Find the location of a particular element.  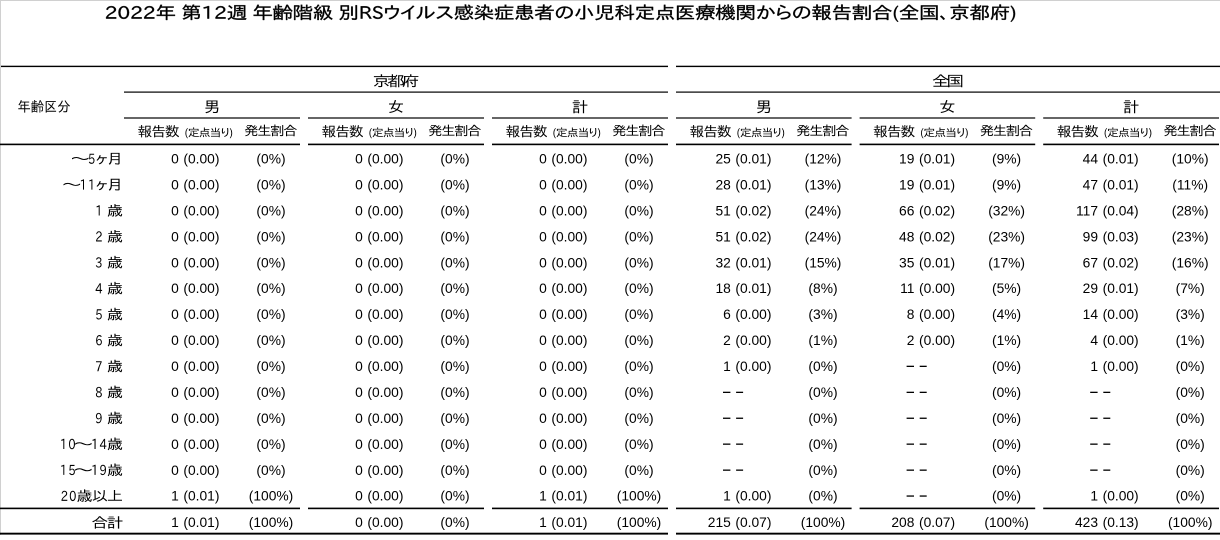

svg-text: (4%) is located at coordinates (1006, 314).